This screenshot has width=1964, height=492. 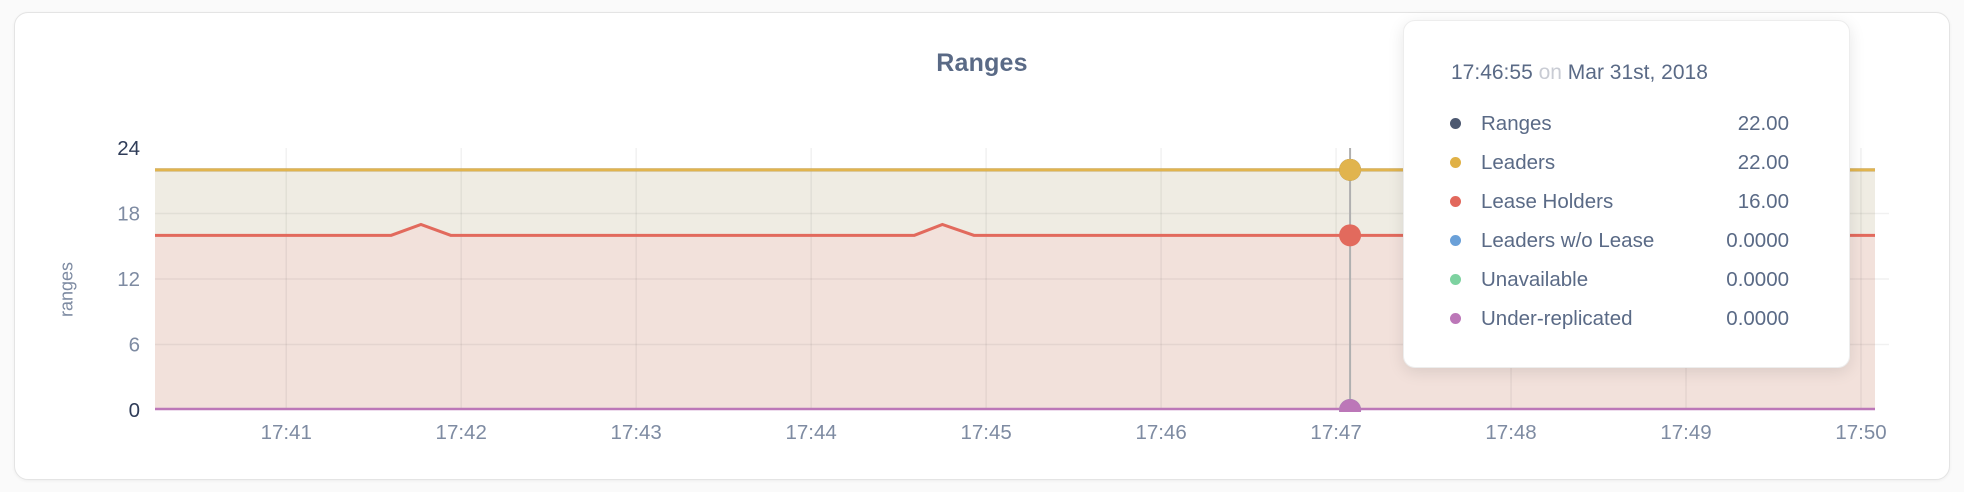 What do you see at coordinates (1860, 432) in the screenshot?
I see `x-axis-tick-label: 17:50` at bounding box center [1860, 432].